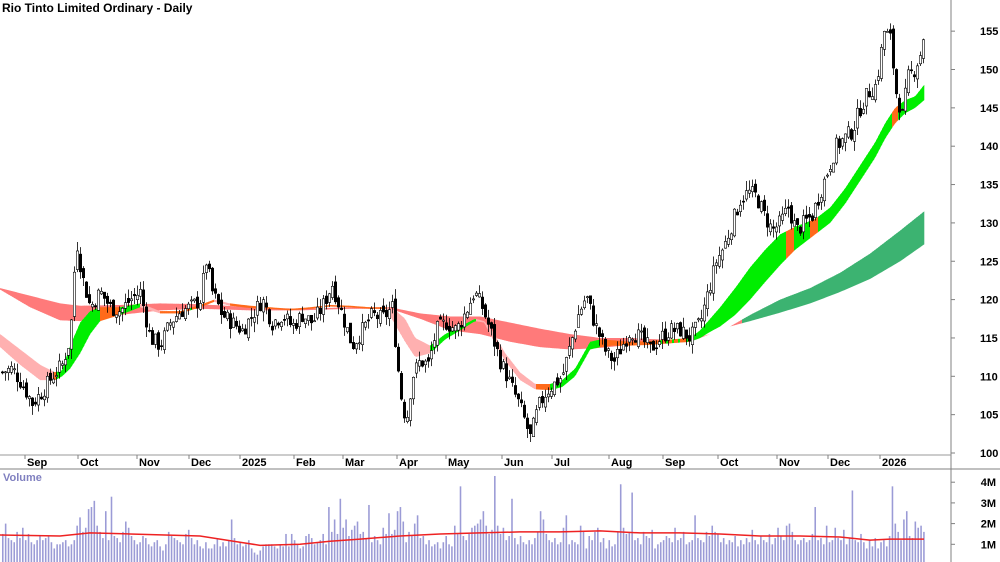 Image resolution: width=1000 pixels, height=562 pixels. Describe the element at coordinates (989, 301) in the screenshot. I see `price-tick-label: 120` at that location.